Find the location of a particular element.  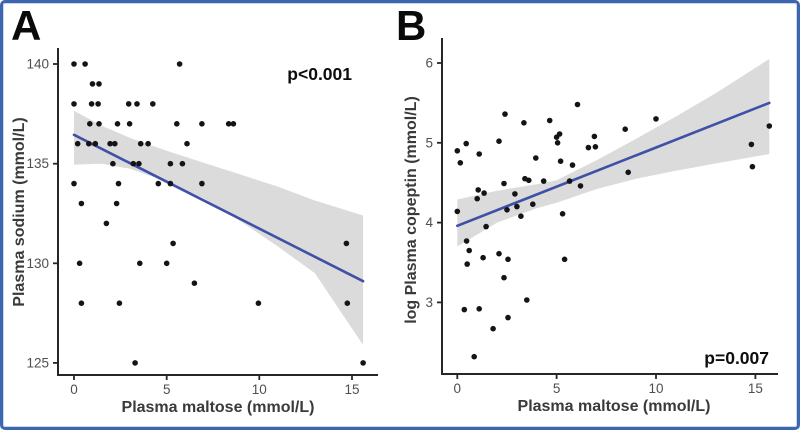

p-value-annotation: p=0.007 is located at coordinates (736, 358).